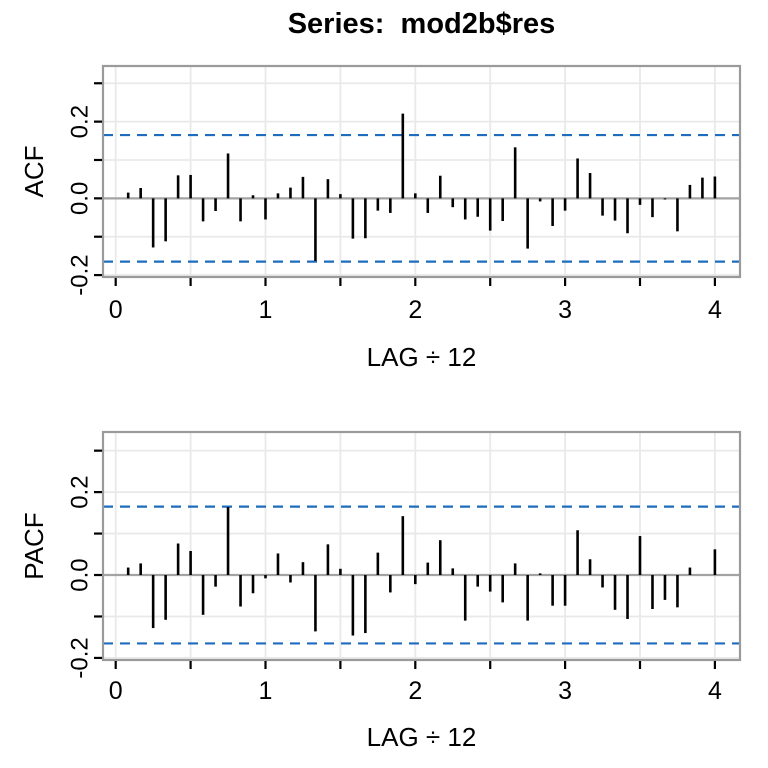 The height and width of the screenshot is (768, 768). Describe the element at coordinates (34, 172) in the screenshot. I see `y-axis-label: ACF` at that location.